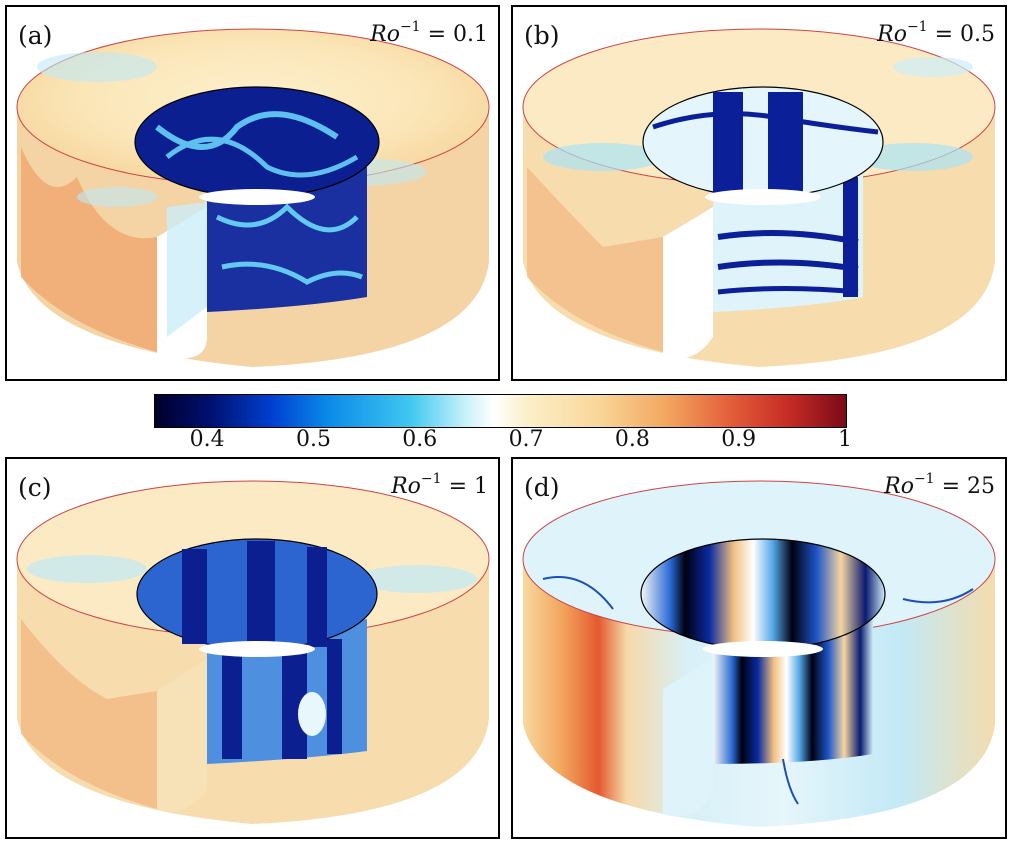  I want to click on rossby-value: = 25, so click(968, 486).